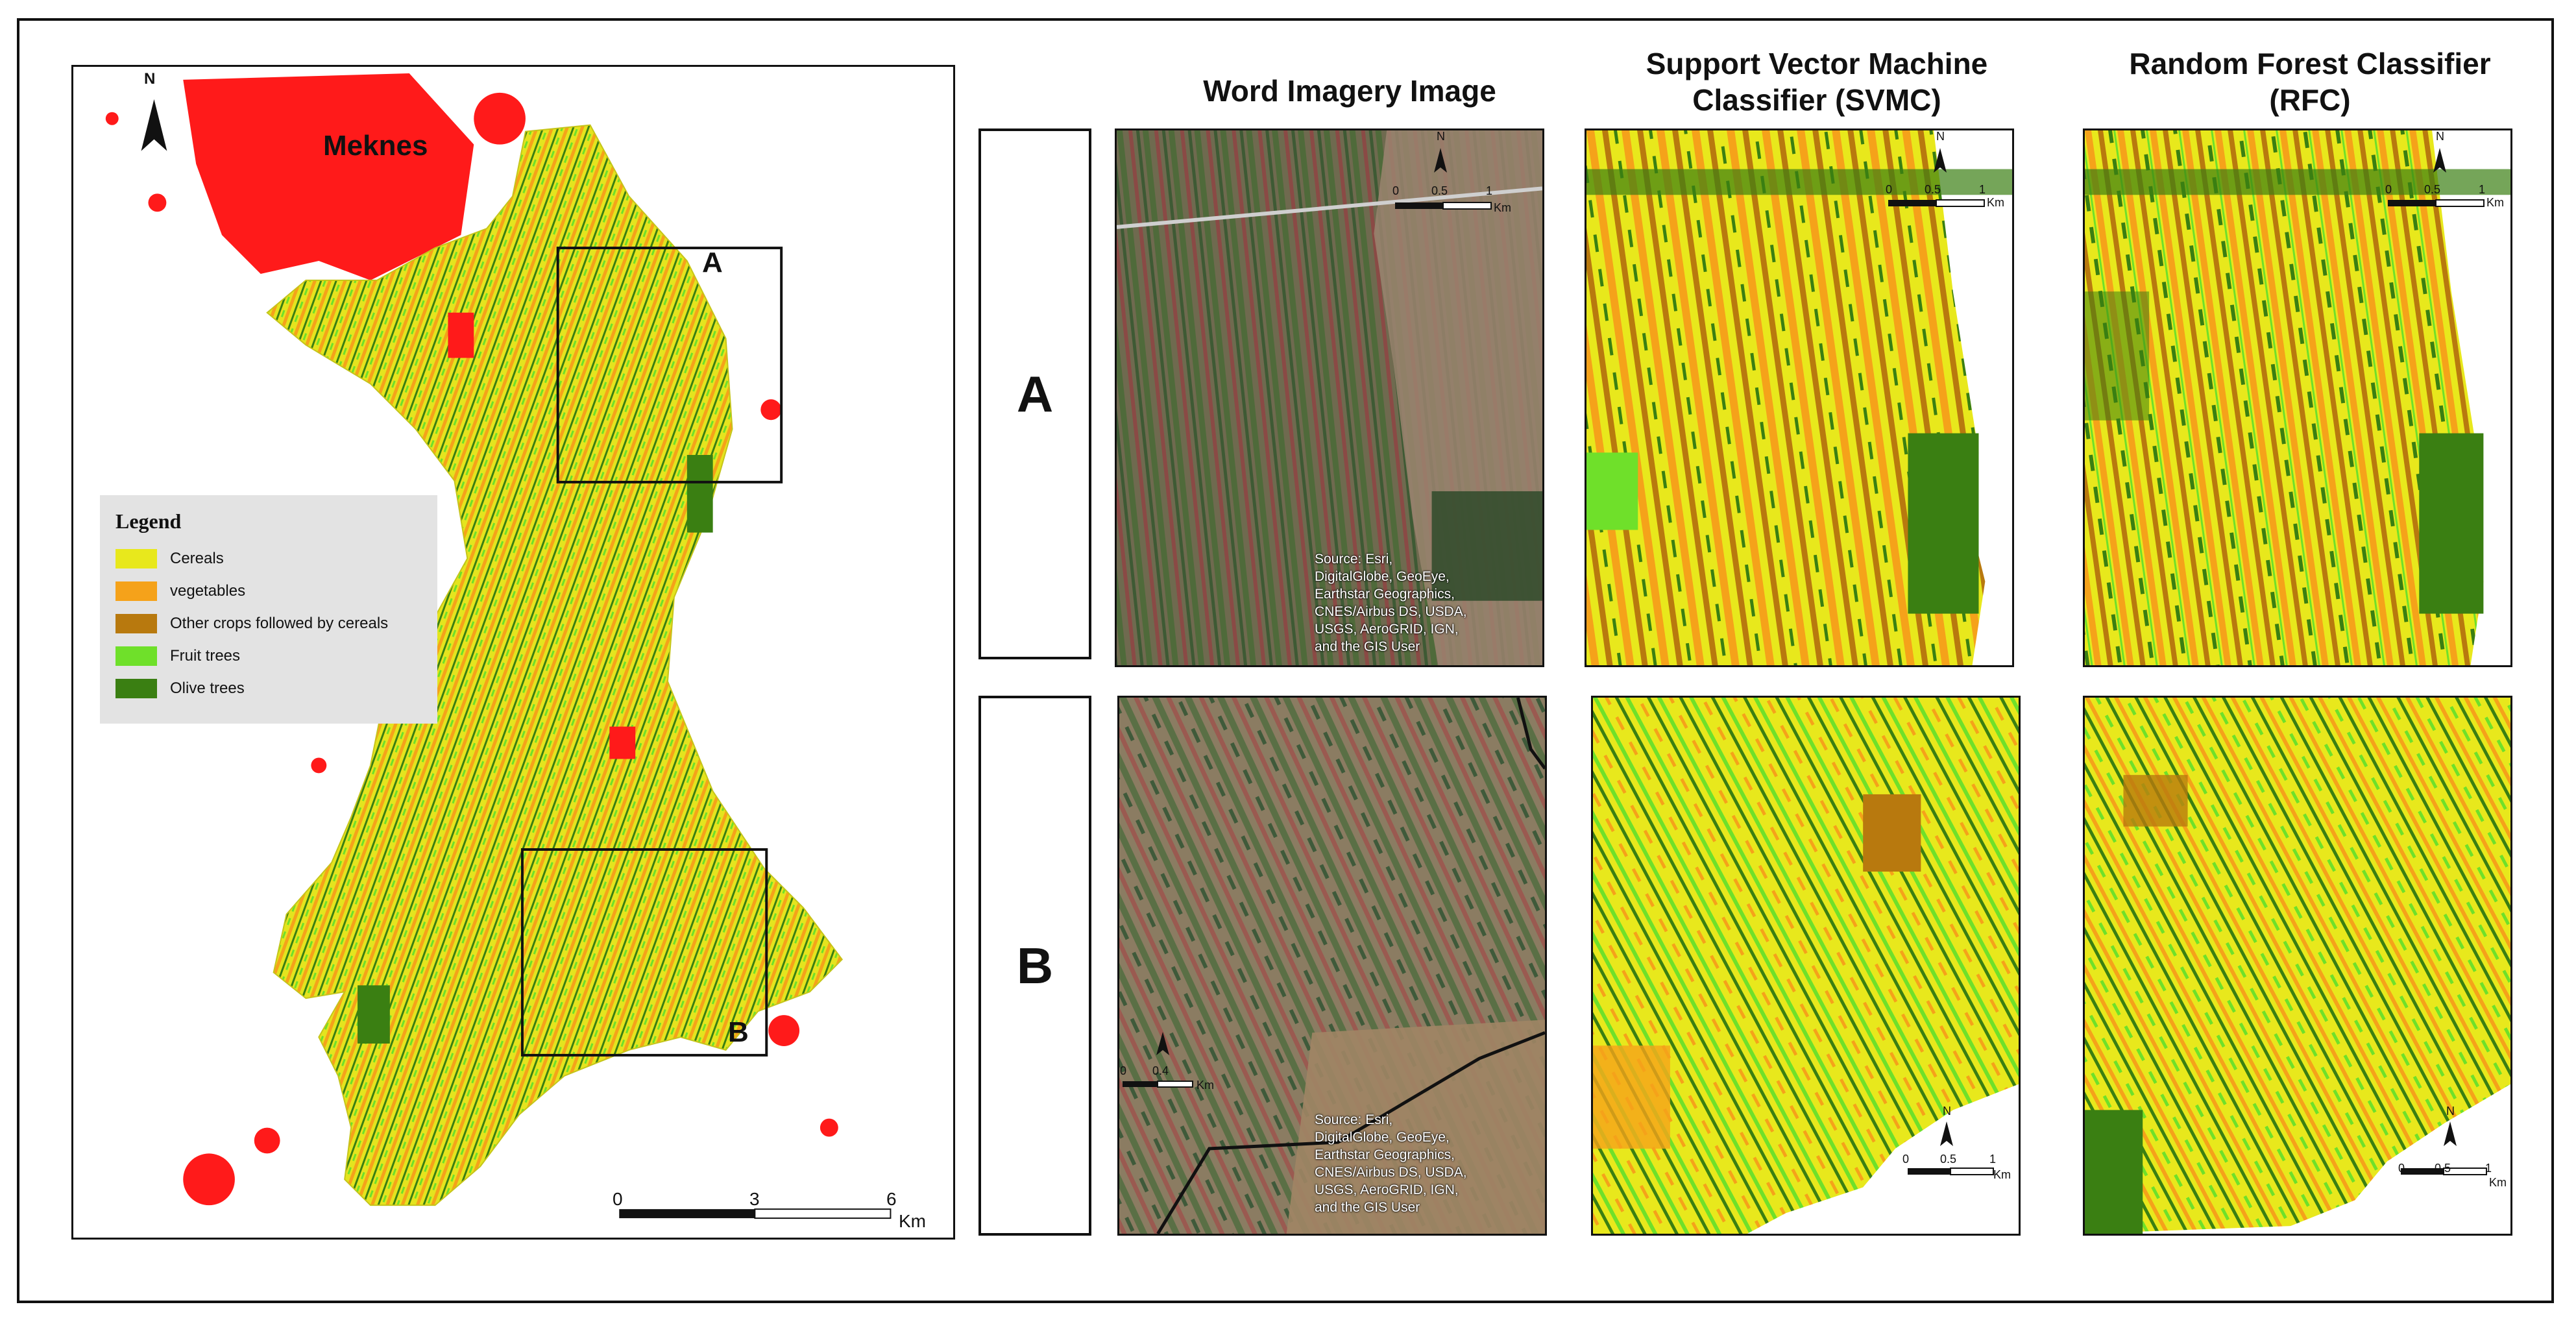 This screenshot has width=2576, height=1333. What do you see at coordinates (1816, 81) in the screenshot?
I see `column-header-svmc: Support Vector Machine Classifier (SVMC)` at bounding box center [1816, 81].